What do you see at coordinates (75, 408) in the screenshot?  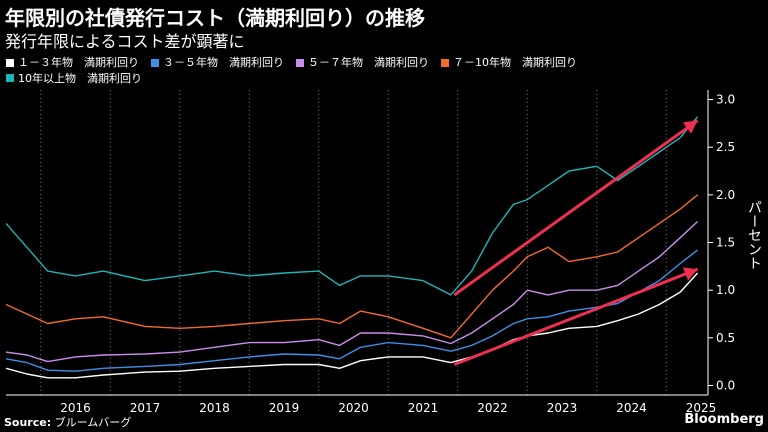 I see `x-tick-label: 2016` at bounding box center [75, 408].